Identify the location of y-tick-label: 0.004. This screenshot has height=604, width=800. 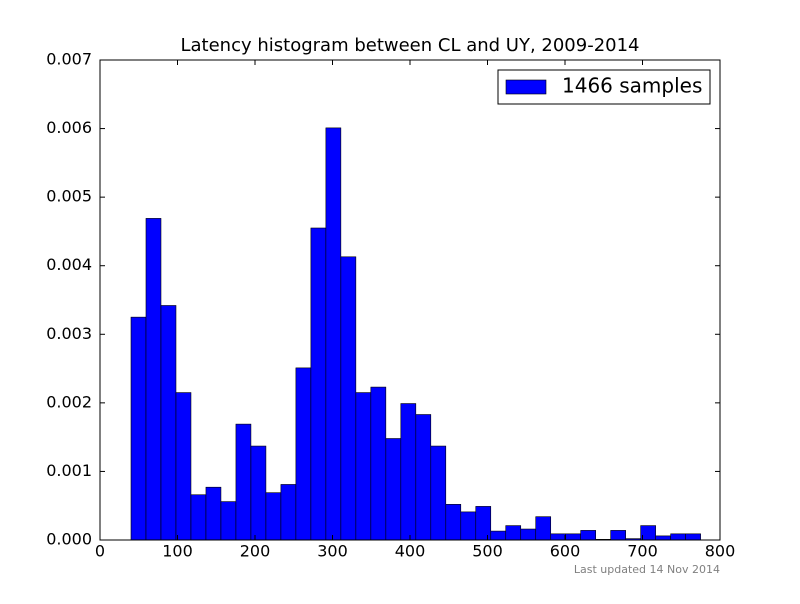
(69, 264).